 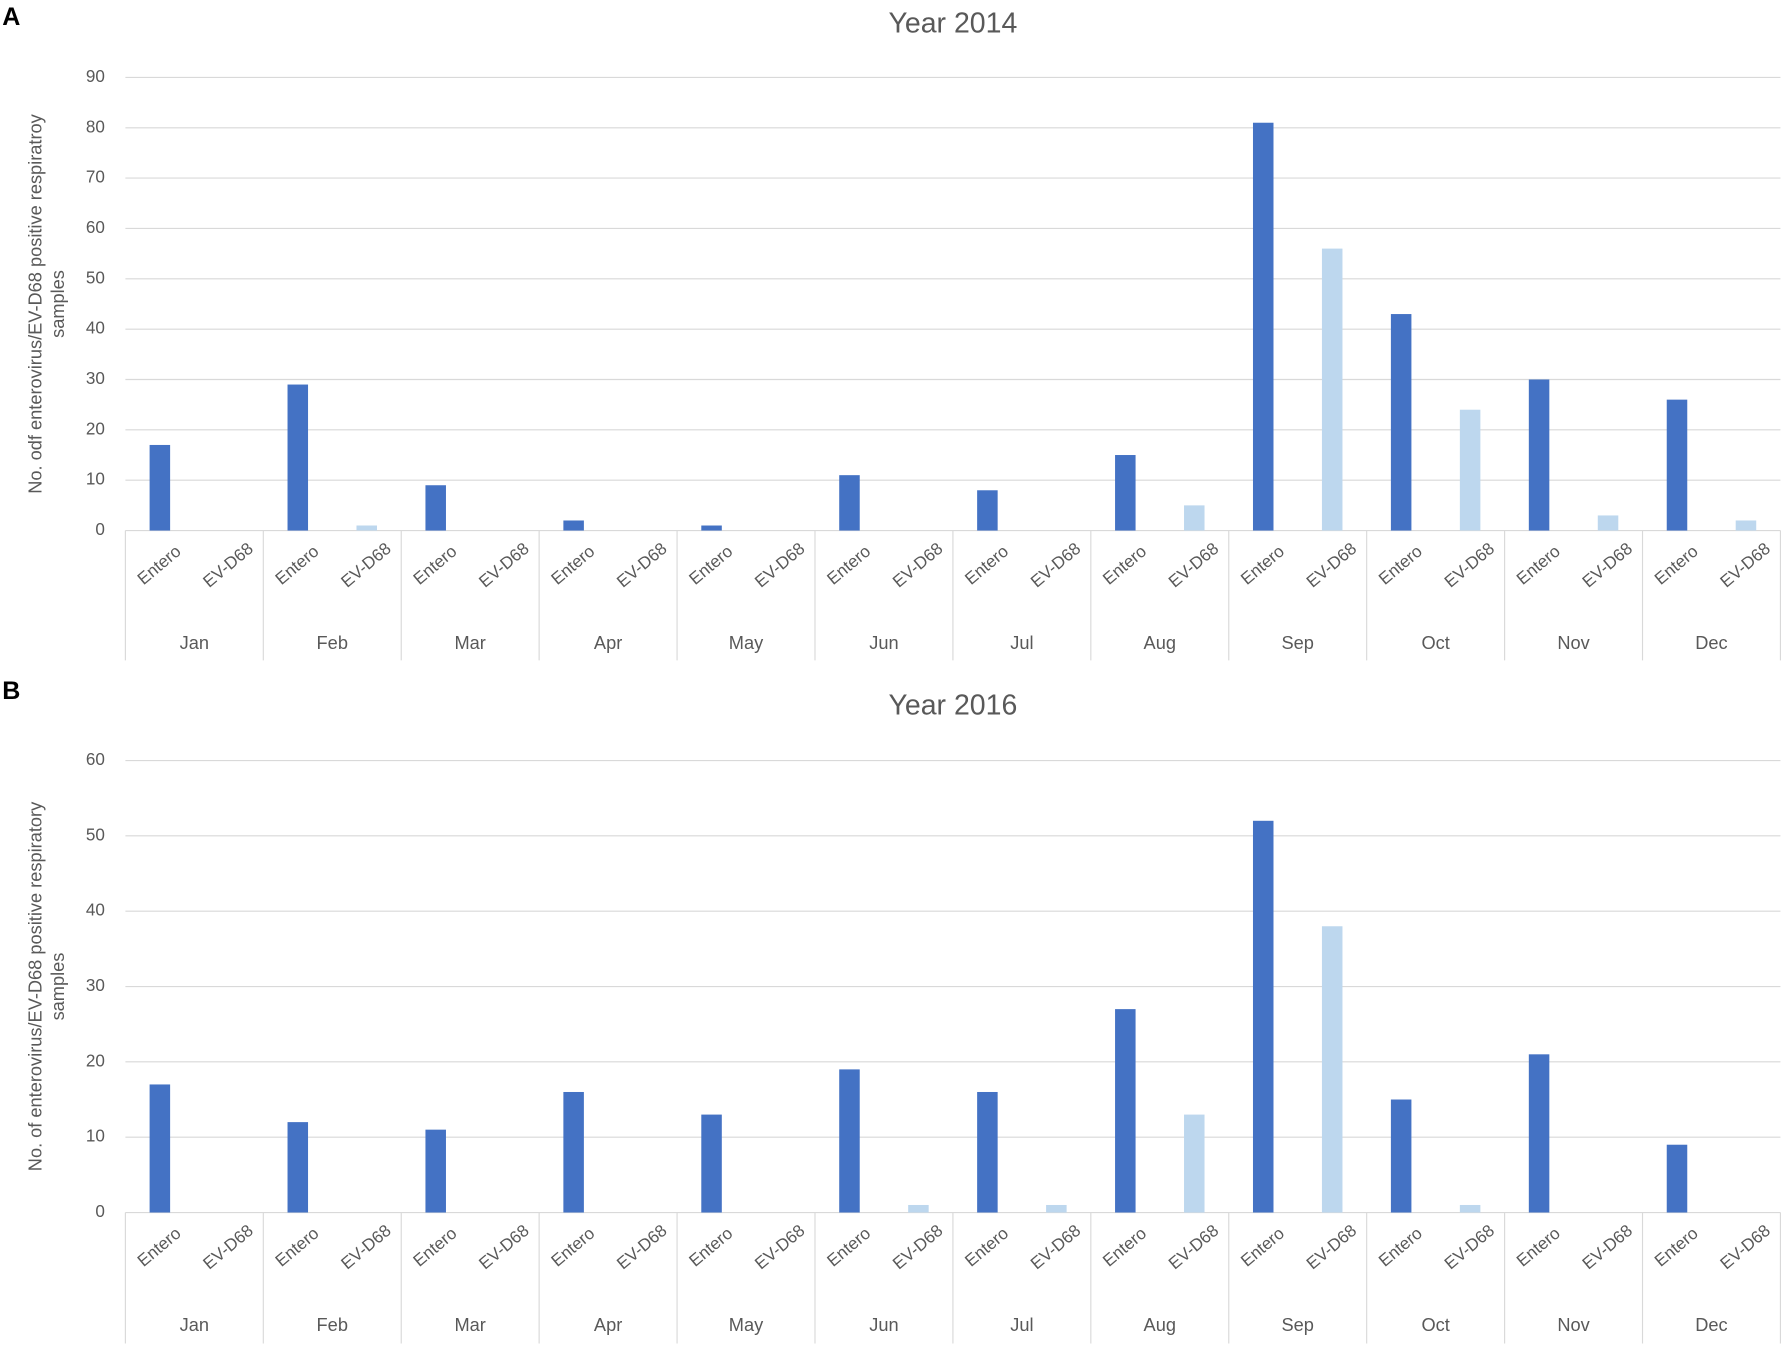 I want to click on panel-label: A, so click(x=11, y=17).